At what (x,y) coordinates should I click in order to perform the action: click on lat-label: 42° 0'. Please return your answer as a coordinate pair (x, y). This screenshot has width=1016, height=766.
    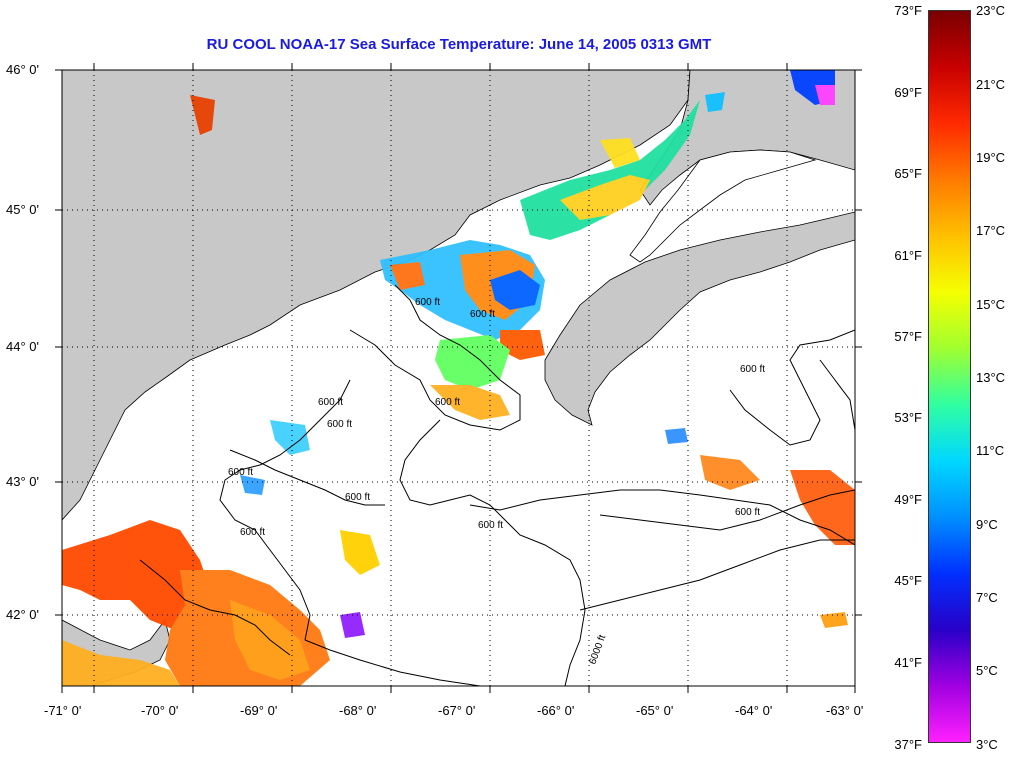
    Looking at the image, I should click on (22, 614).